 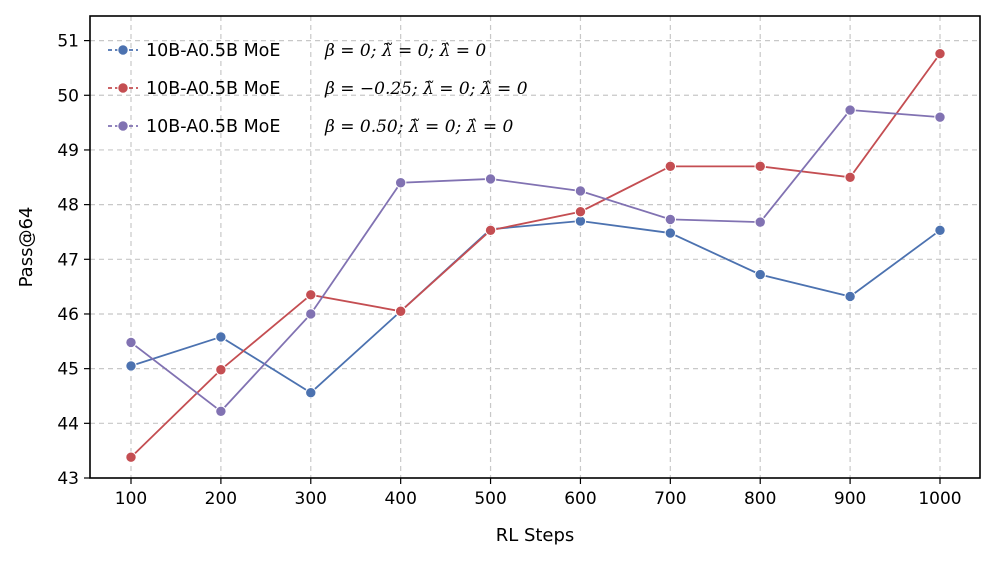 I want to click on y-tick-label: 51, so click(x=68, y=42).